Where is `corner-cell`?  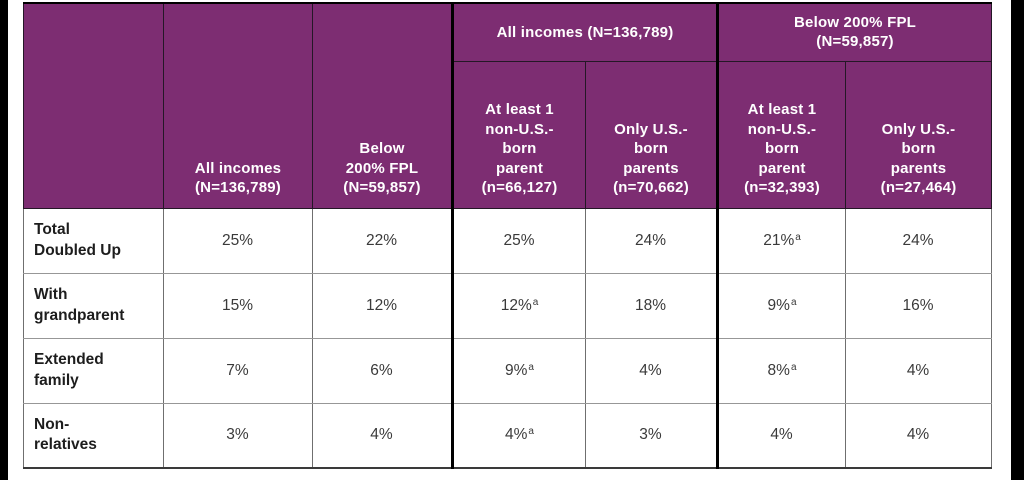
corner-cell is located at coordinates (93, 105).